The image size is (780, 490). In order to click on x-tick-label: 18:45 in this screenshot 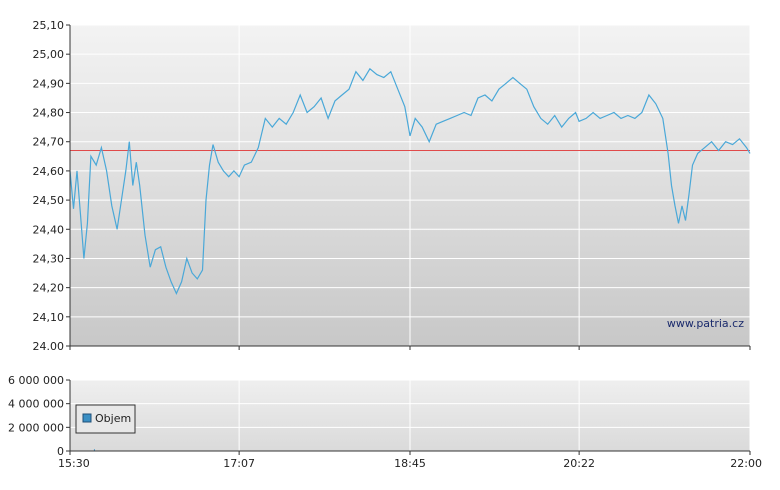, I will do `click(410, 463)`.